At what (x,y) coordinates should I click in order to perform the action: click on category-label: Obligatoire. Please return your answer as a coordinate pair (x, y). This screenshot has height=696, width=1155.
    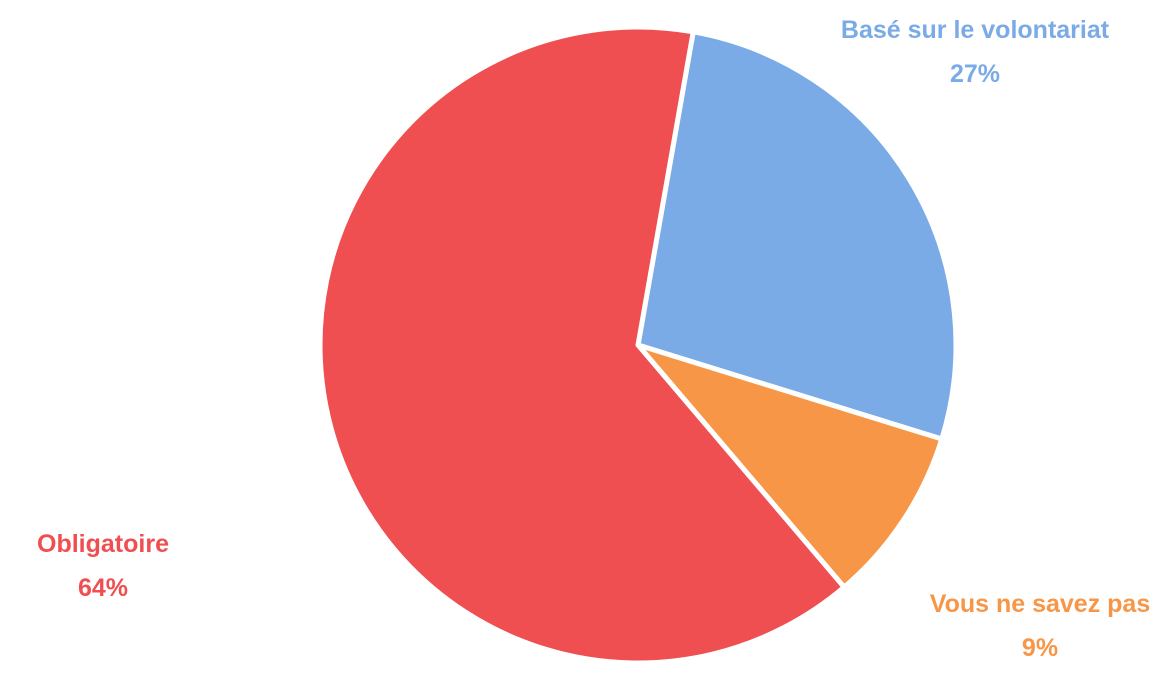
    Looking at the image, I should click on (103, 544).